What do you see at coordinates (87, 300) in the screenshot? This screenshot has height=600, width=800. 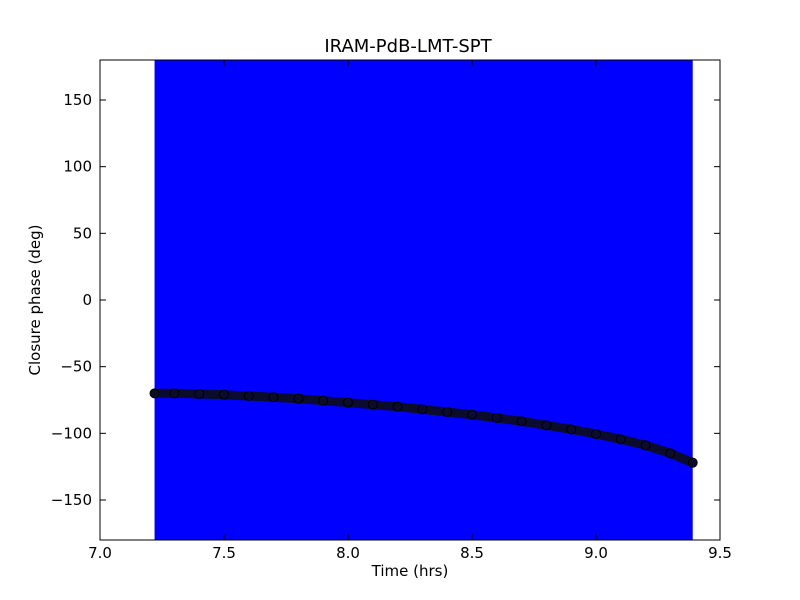 I see `y-tick-label: 0` at bounding box center [87, 300].